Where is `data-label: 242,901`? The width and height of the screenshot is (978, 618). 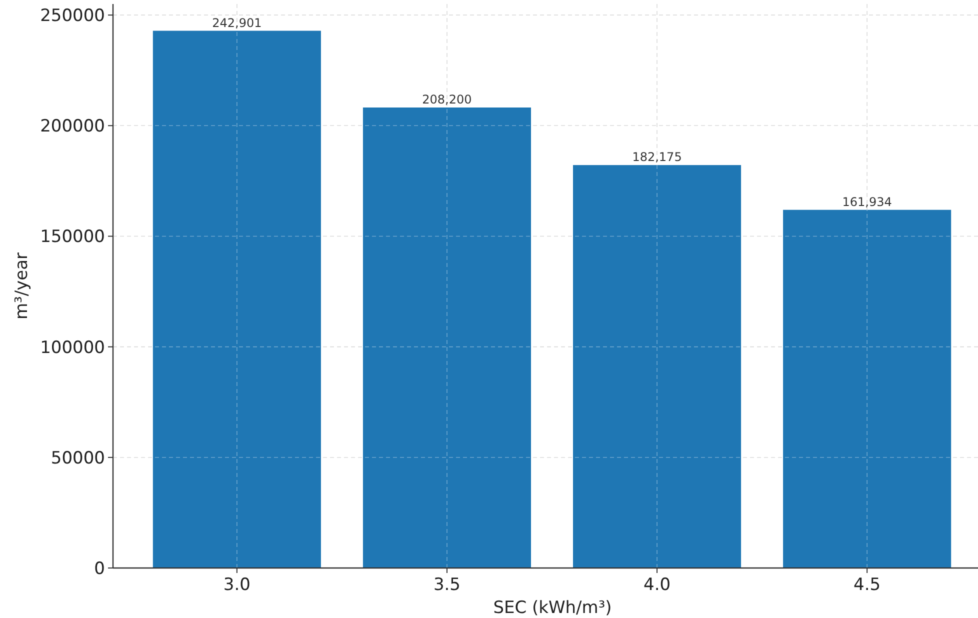 data-label: 242,901 is located at coordinates (237, 23).